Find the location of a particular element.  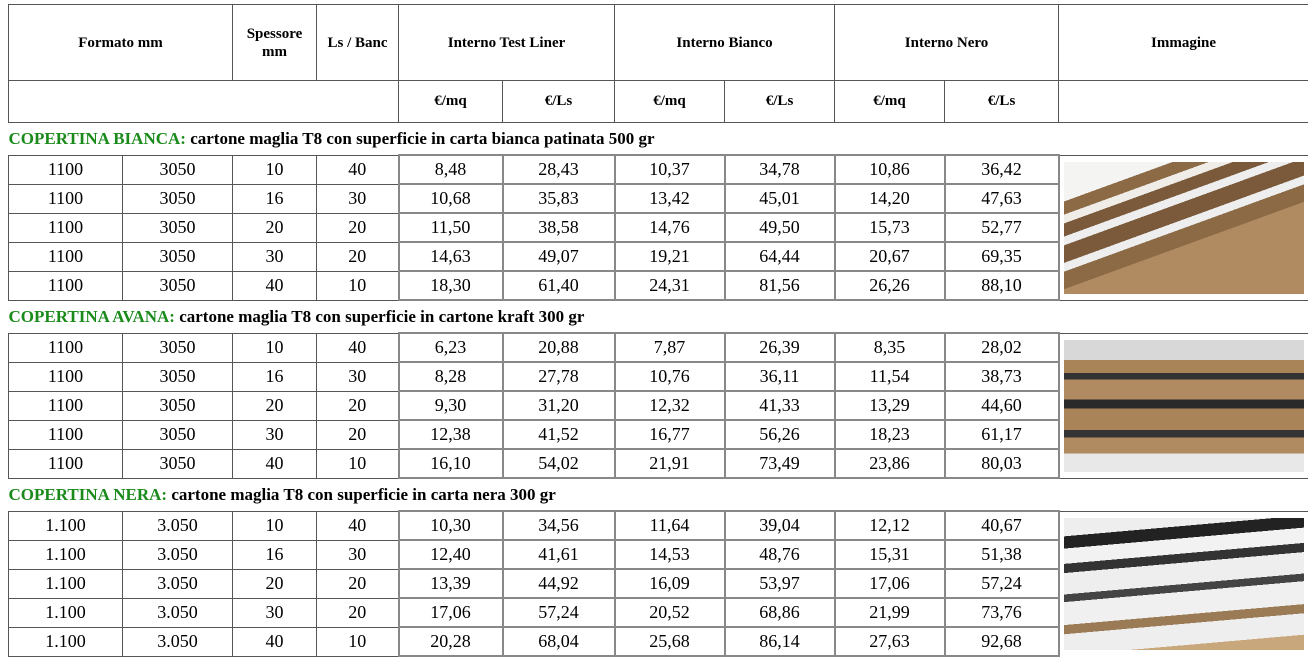

cell: 41,61 is located at coordinates (559, 554).